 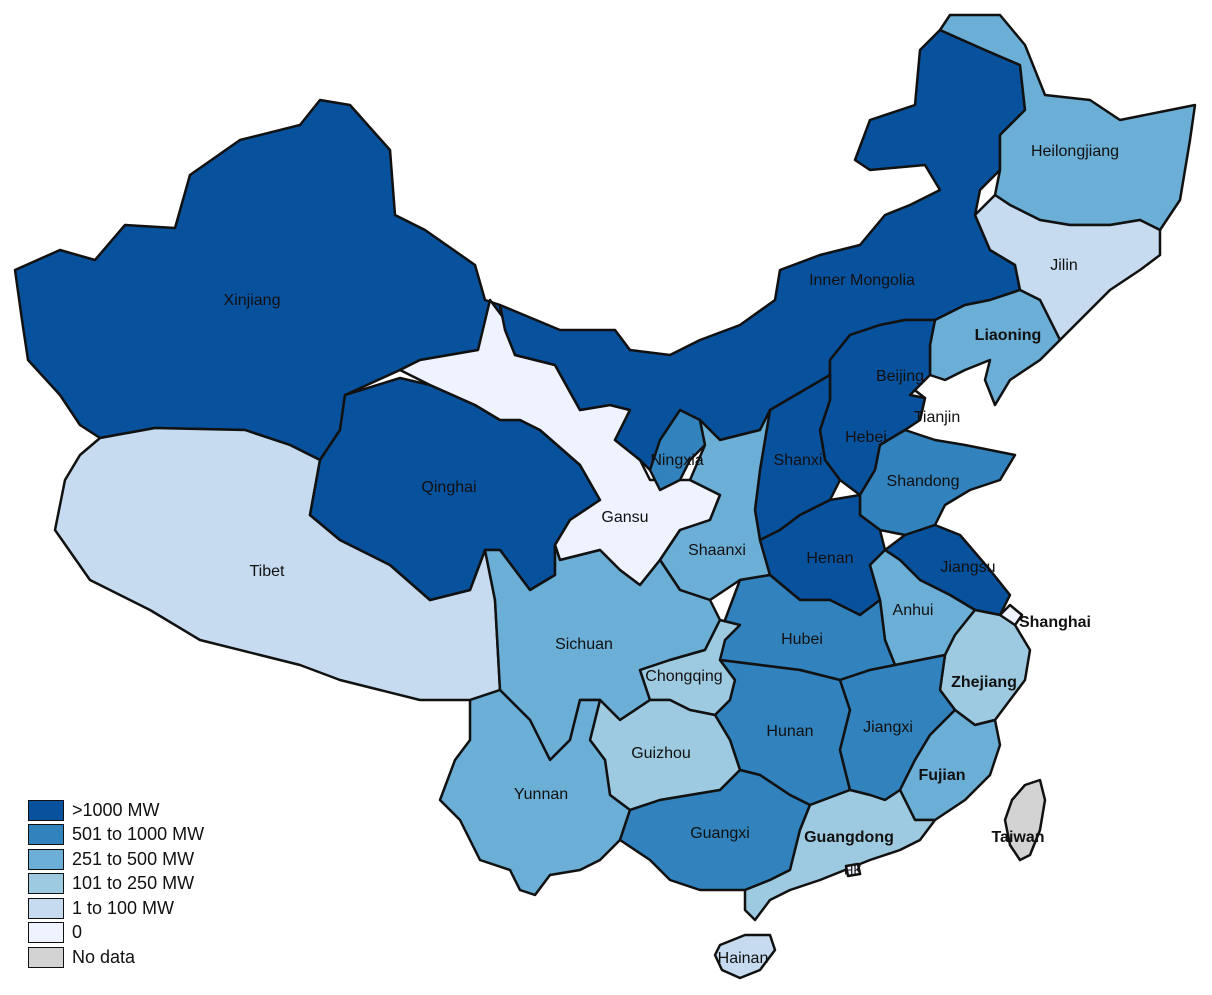 I want to click on label-jiangxi: Jiangxi, so click(x=888, y=727).